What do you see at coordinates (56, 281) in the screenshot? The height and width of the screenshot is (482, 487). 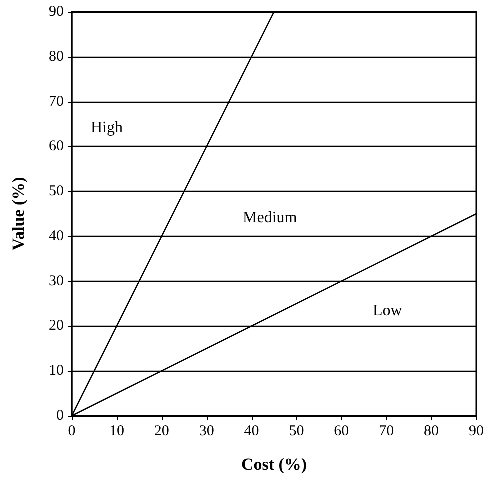 I see `y-tick-label: 30` at bounding box center [56, 281].